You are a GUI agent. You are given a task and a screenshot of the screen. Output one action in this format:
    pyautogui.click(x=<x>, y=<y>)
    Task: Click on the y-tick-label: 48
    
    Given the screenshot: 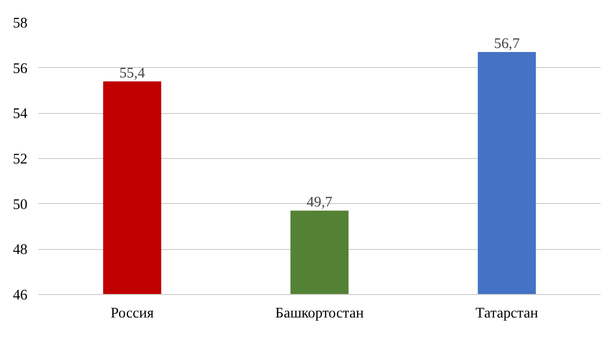 What is the action you would take?
    pyautogui.click(x=20, y=250)
    